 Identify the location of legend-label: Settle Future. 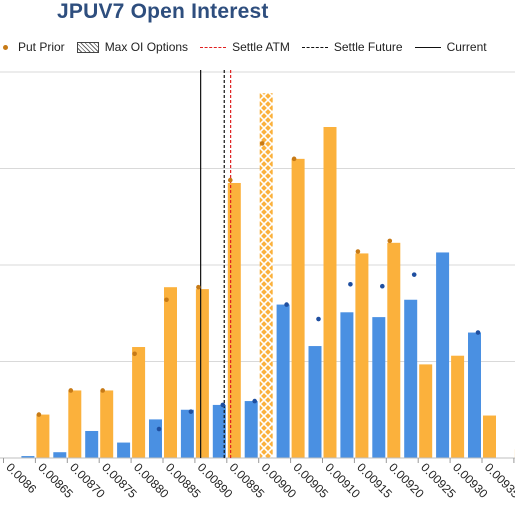
(368, 47).